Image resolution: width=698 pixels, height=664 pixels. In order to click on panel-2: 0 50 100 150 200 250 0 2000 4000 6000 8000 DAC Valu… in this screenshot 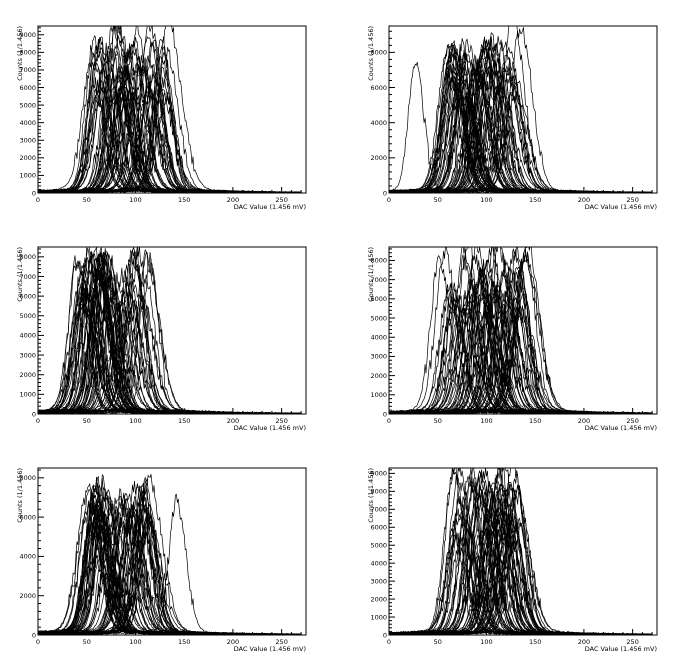, I will do `click(512, 118)`.